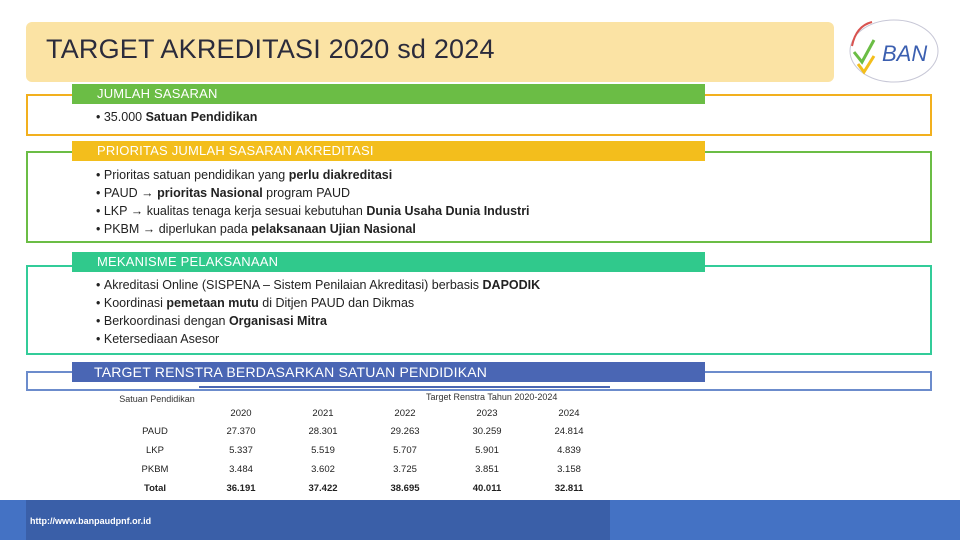  What do you see at coordinates (323, 413) in the screenshot?
I see `table-year: 2021` at bounding box center [323, 413].